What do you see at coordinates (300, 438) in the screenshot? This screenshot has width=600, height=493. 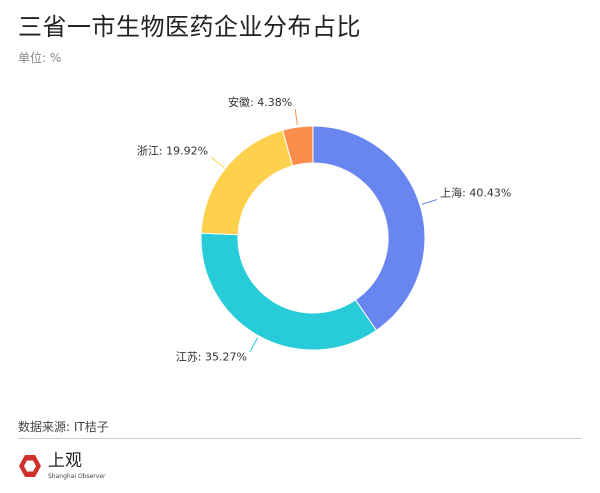 I see `divider` at bounding box center [300, 438].